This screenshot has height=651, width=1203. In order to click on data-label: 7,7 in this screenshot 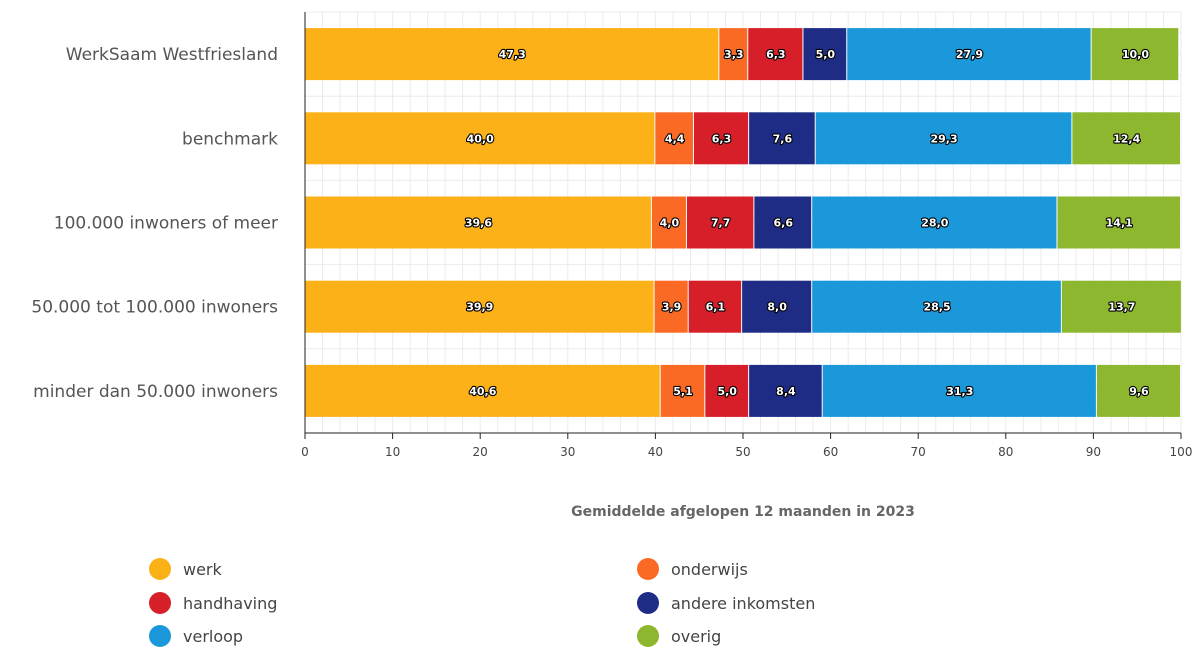, I will do `click(721, 223)`.